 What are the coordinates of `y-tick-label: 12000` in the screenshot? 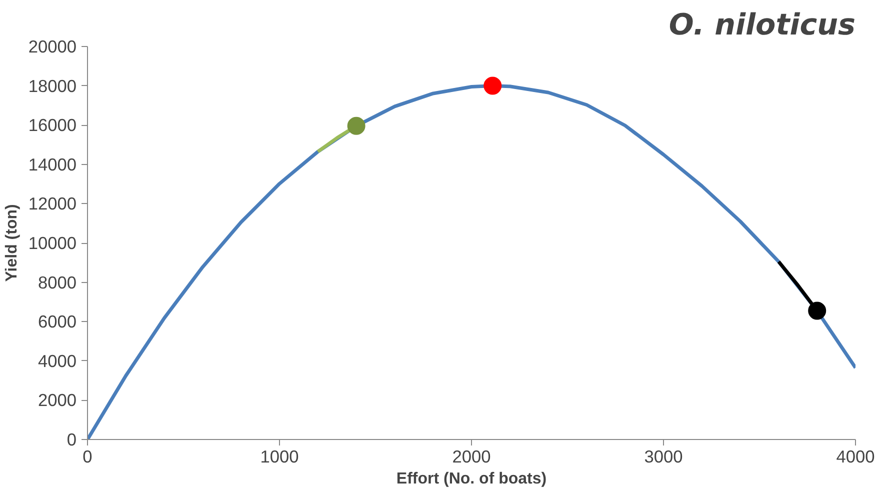 It's located at (52, 204).